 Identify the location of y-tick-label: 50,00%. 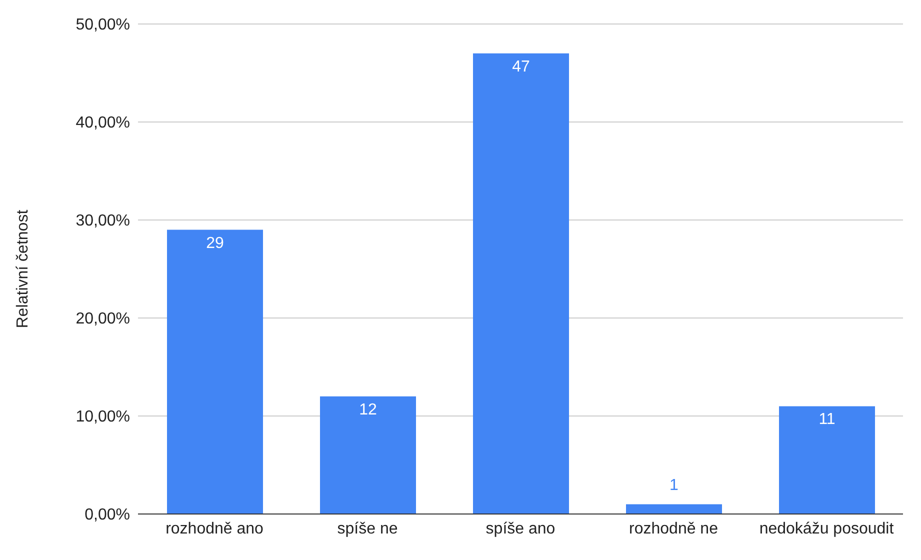
(103, 25).